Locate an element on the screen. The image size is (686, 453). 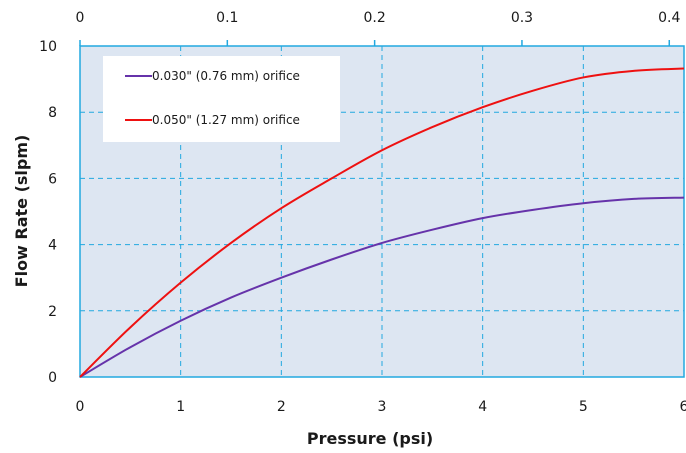
y-tick-label: 0 is located at coordinates (52, 378).